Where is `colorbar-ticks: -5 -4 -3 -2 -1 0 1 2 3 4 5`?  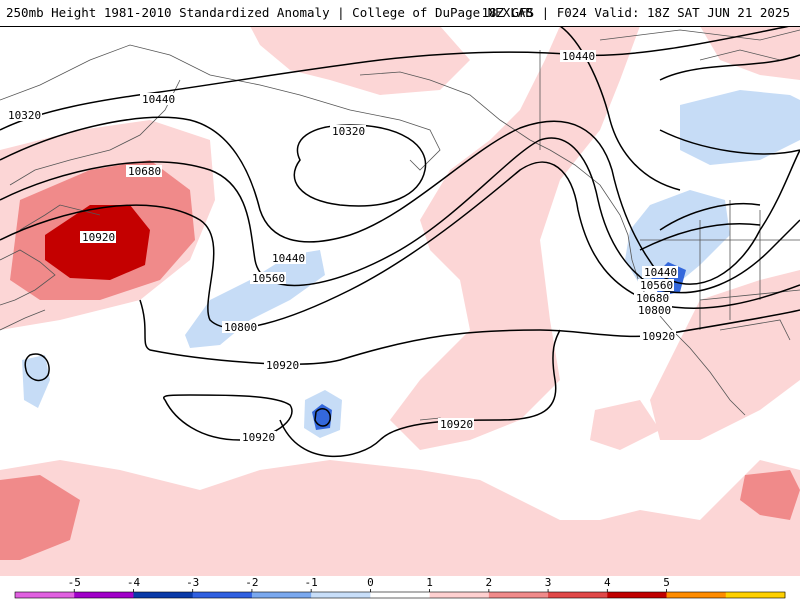
colorbar-ticks: -5 -4 -3 -2 -1 0 1 2 3 4 5 is located at coordinates (369, 587).